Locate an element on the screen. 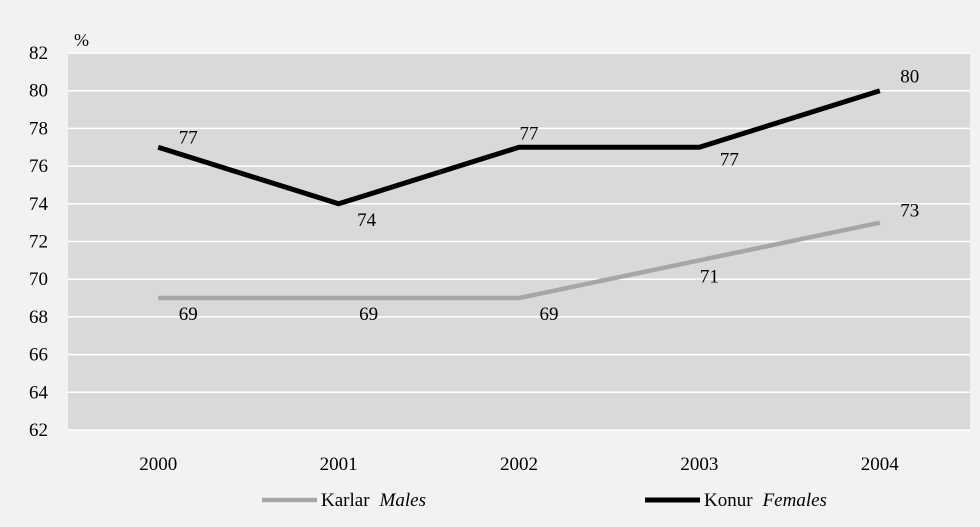 The width and height of the screenshot is (980, 527). legend: Karlar Males Konur Females is located at coordinates (544, 500).